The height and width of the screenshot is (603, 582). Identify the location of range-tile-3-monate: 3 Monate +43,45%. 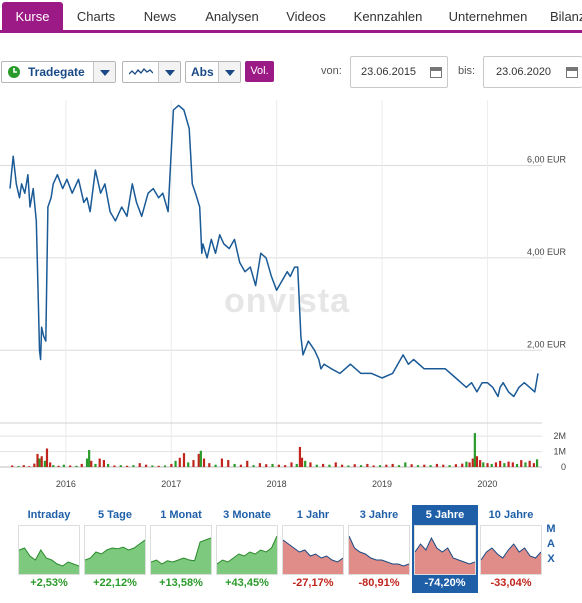
(247, 549).